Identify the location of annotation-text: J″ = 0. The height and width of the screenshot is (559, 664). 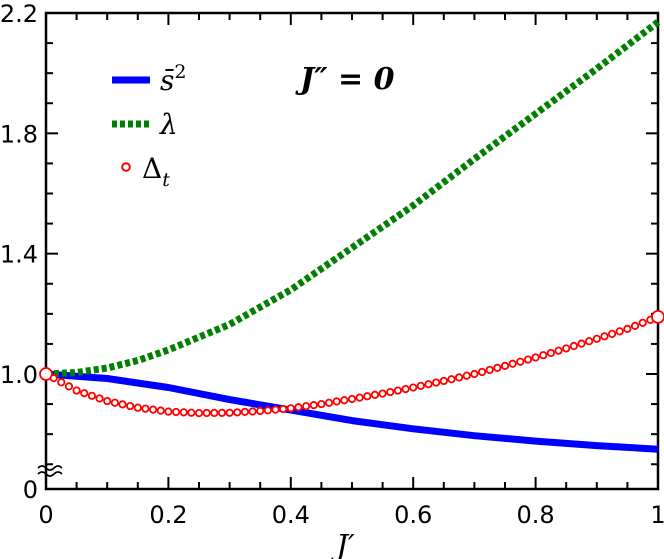
(345, 79).